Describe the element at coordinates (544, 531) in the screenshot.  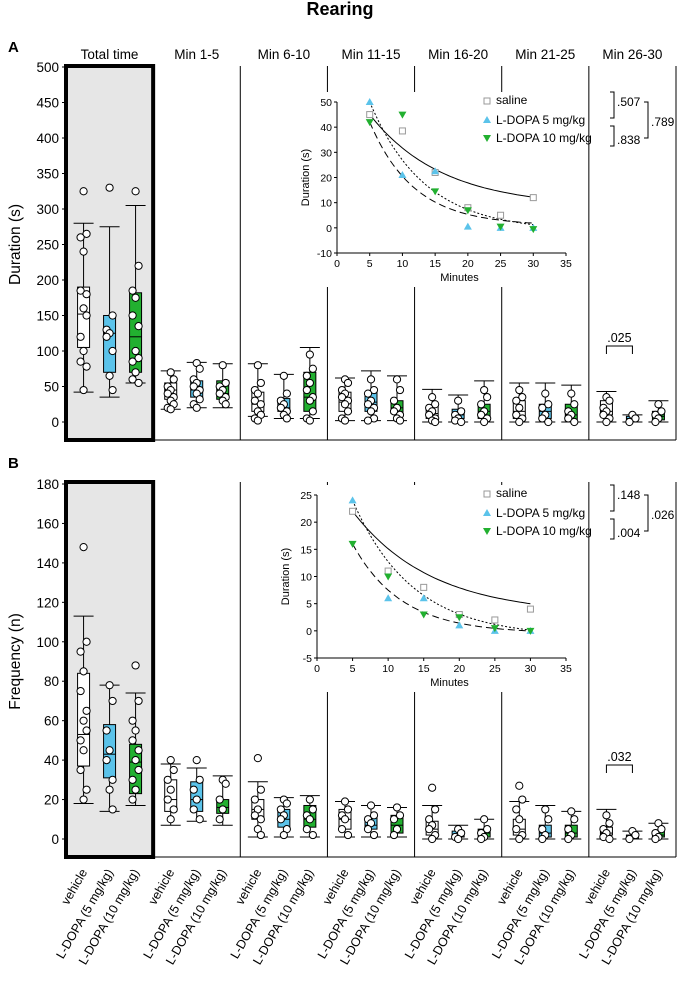
I see `legend-label: L-DOPA 10 mg/kg` at that location.